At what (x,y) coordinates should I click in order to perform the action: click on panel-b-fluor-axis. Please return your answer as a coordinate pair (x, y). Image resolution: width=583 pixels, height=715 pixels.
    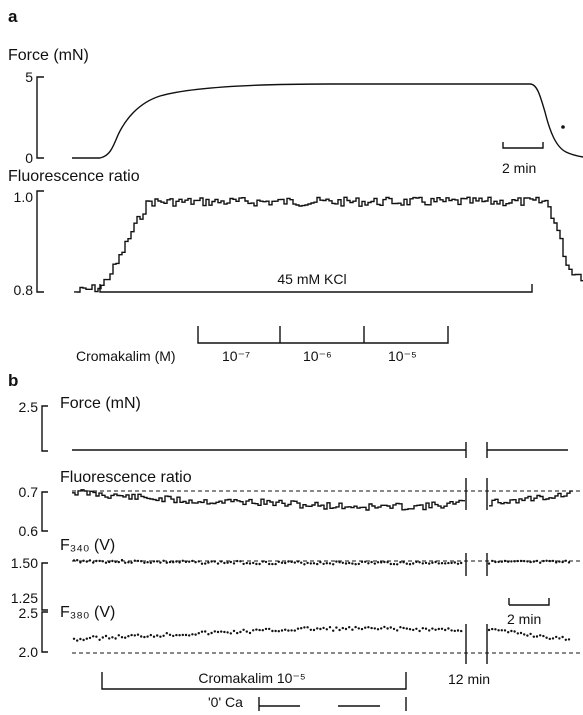
    Looking at the image, I should click on (44, 511).